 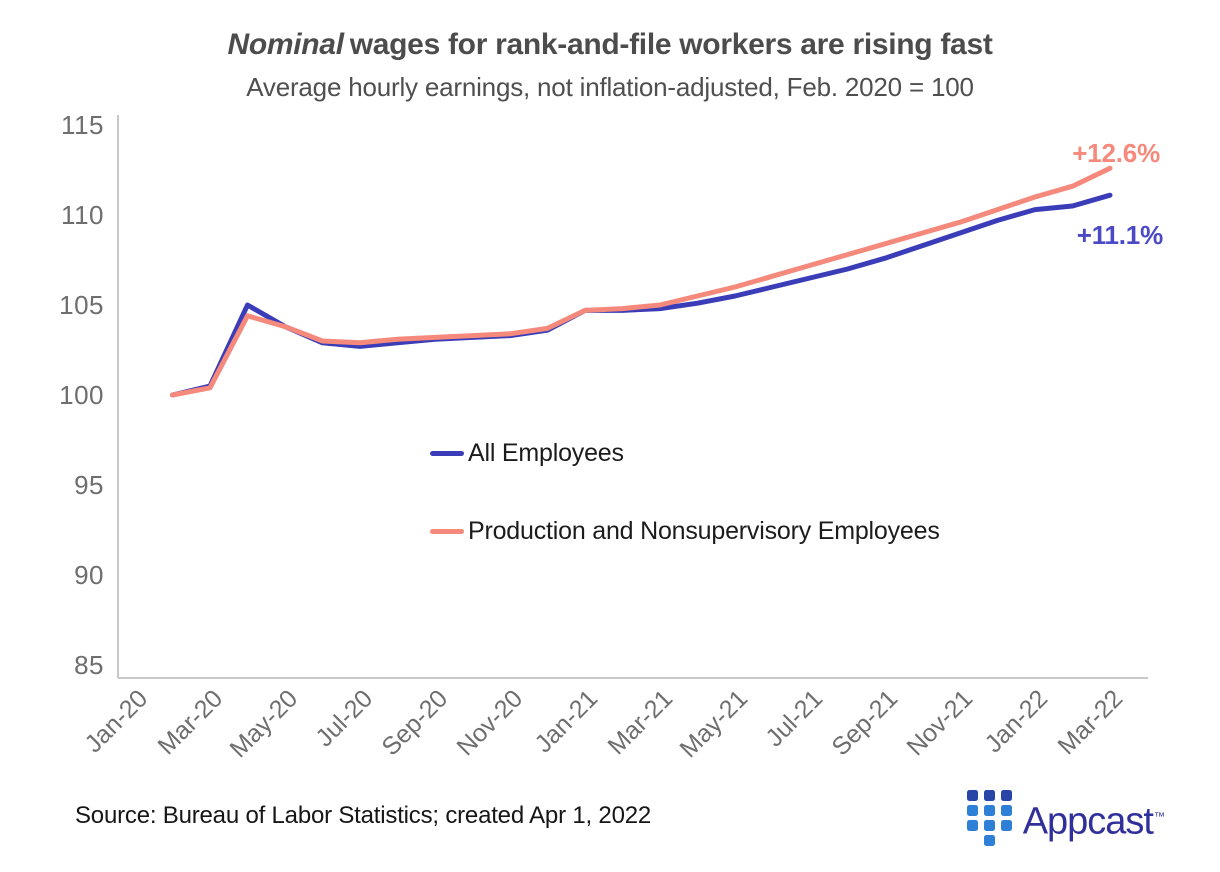 What do you see at coordinates (1119, 235) in the screenshot?
I see `annotation-all-employees-change: +11.1%` at bounding box center [1119, 235].